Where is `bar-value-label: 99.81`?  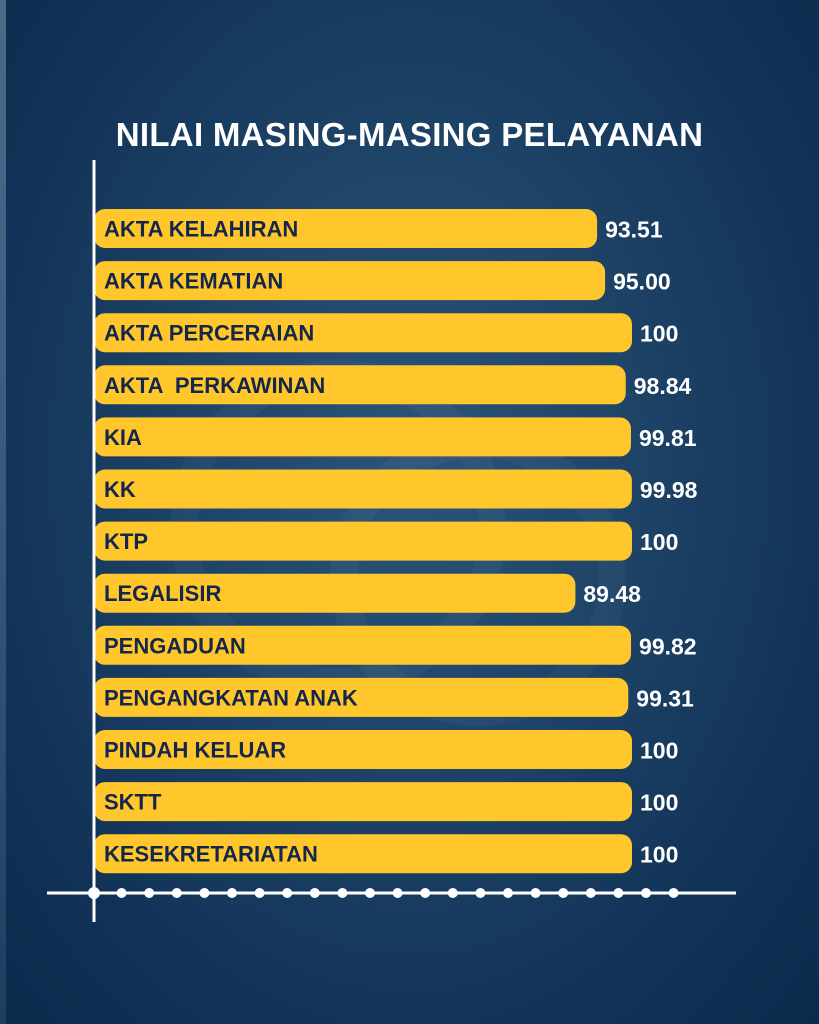
bar-value-label: 99.81 is located at coordinates (668, 438).